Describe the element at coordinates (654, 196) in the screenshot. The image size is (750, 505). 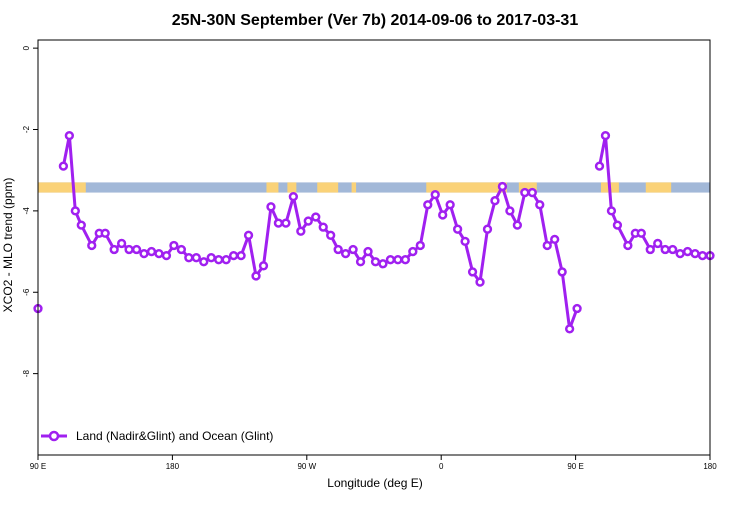
I see `series-line` at that location.